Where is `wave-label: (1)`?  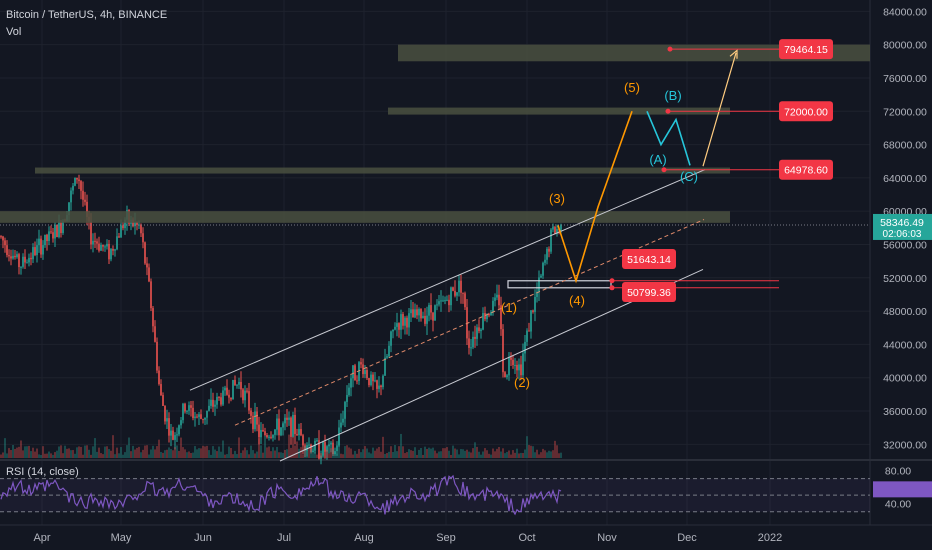
wave-label: (1) is located at coordinates (509, 307).